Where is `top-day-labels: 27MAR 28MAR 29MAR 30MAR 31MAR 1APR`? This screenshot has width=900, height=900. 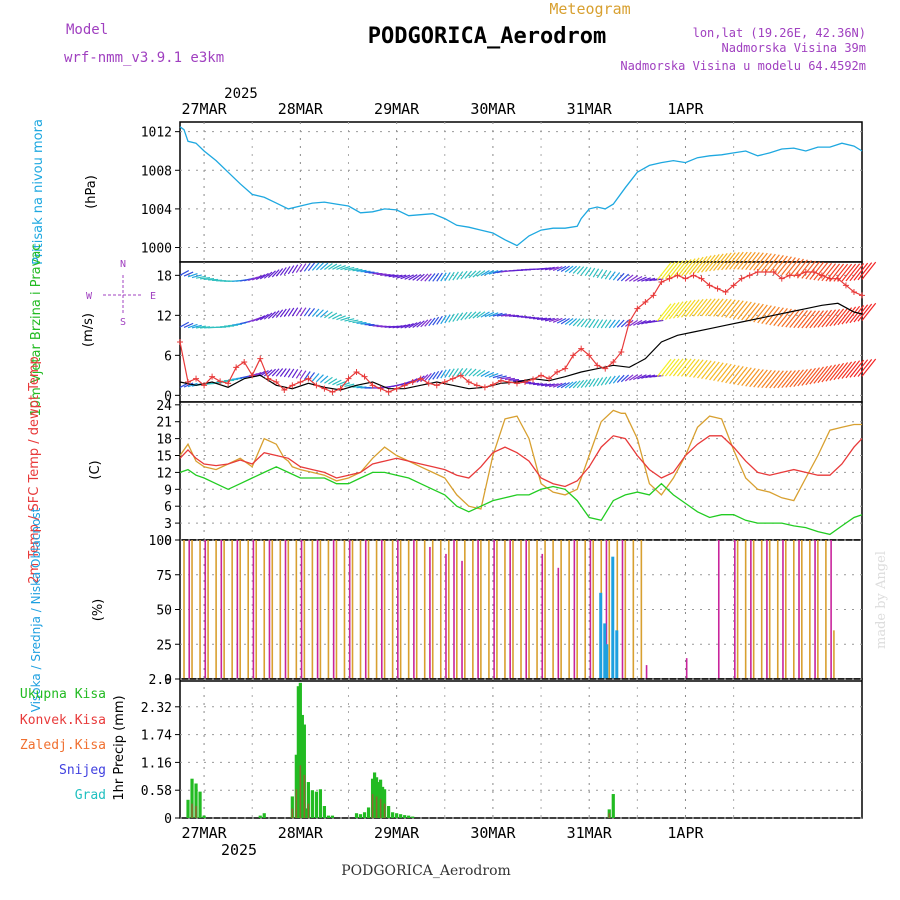
top-day-labels: 27MAR 28MAR 29MAR 30MAR 31MAR 1APR is located at coordinates (442, 109).